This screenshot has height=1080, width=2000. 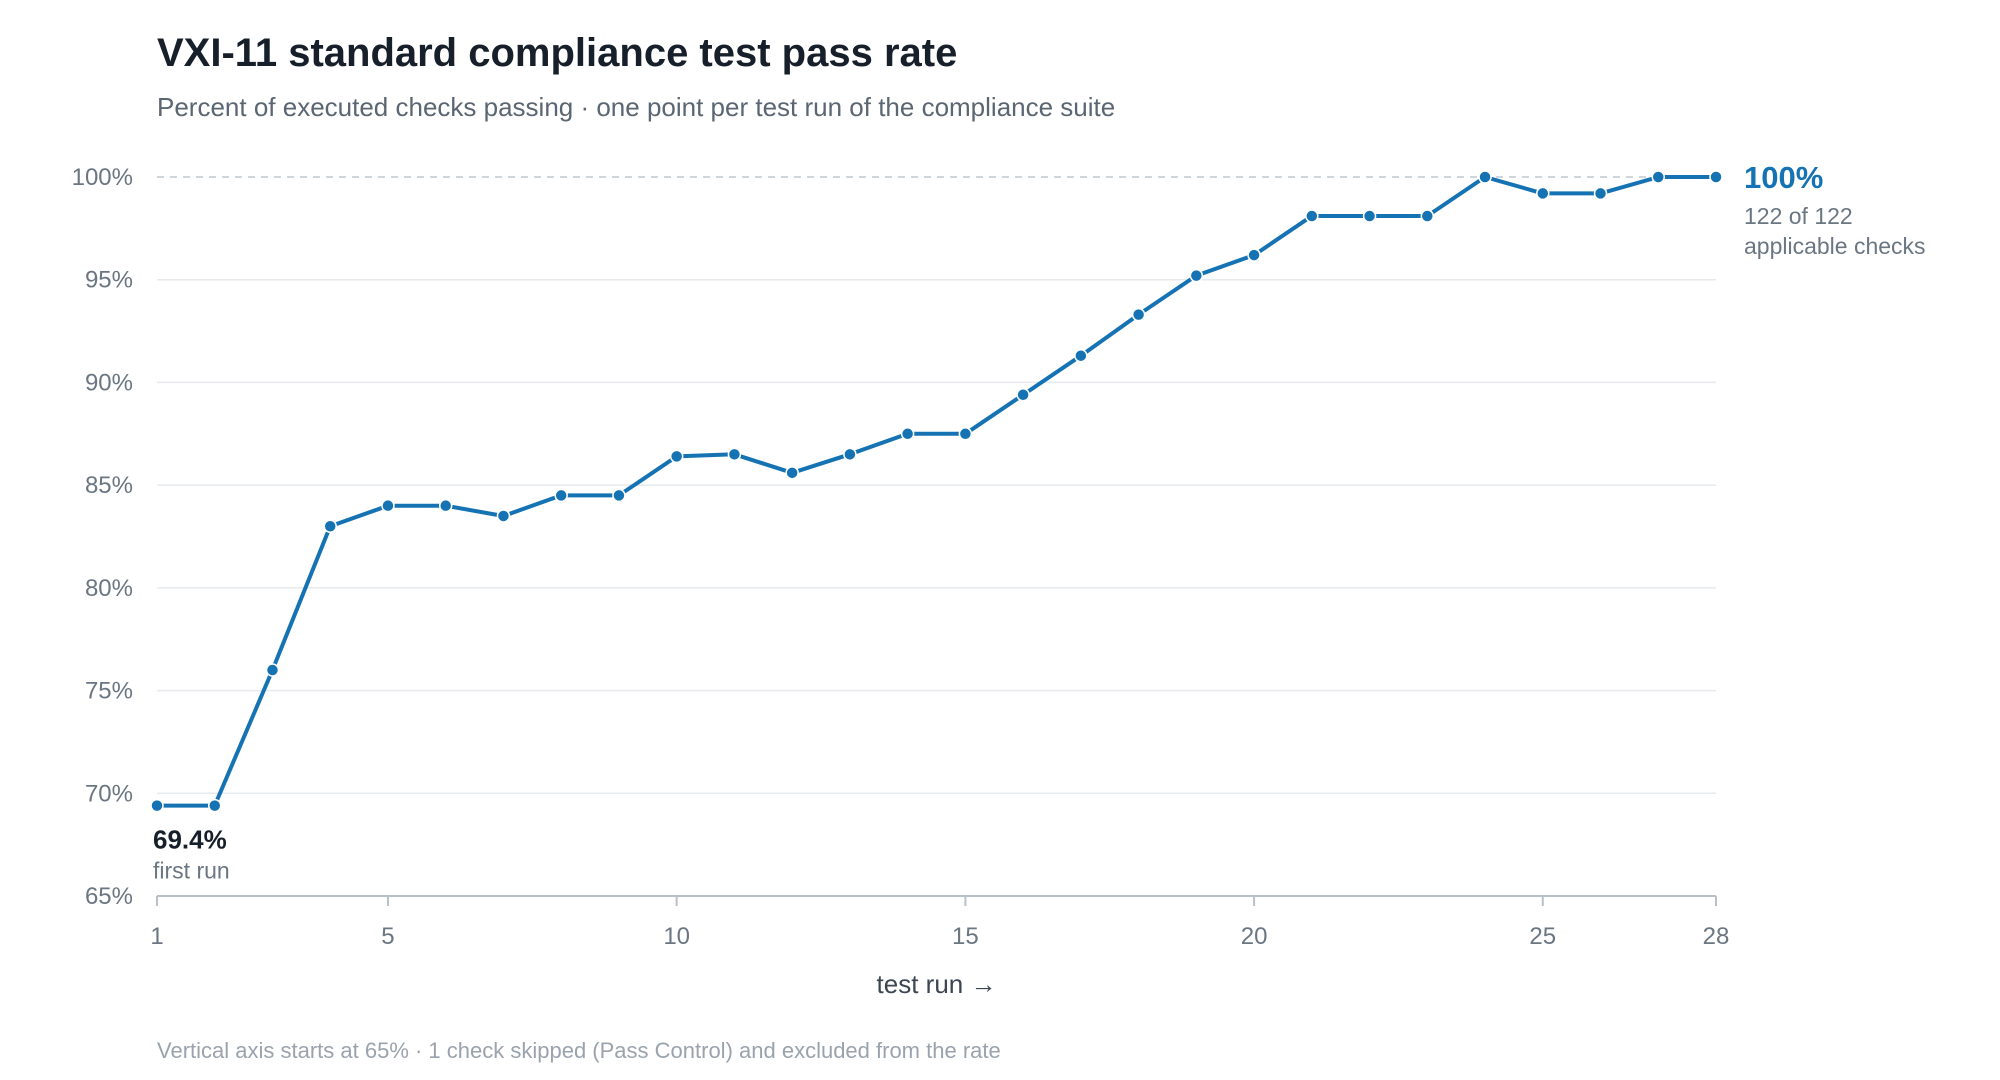 I want to click on end-checks-annotation: applicable checks, so click(x=1835, y=246).